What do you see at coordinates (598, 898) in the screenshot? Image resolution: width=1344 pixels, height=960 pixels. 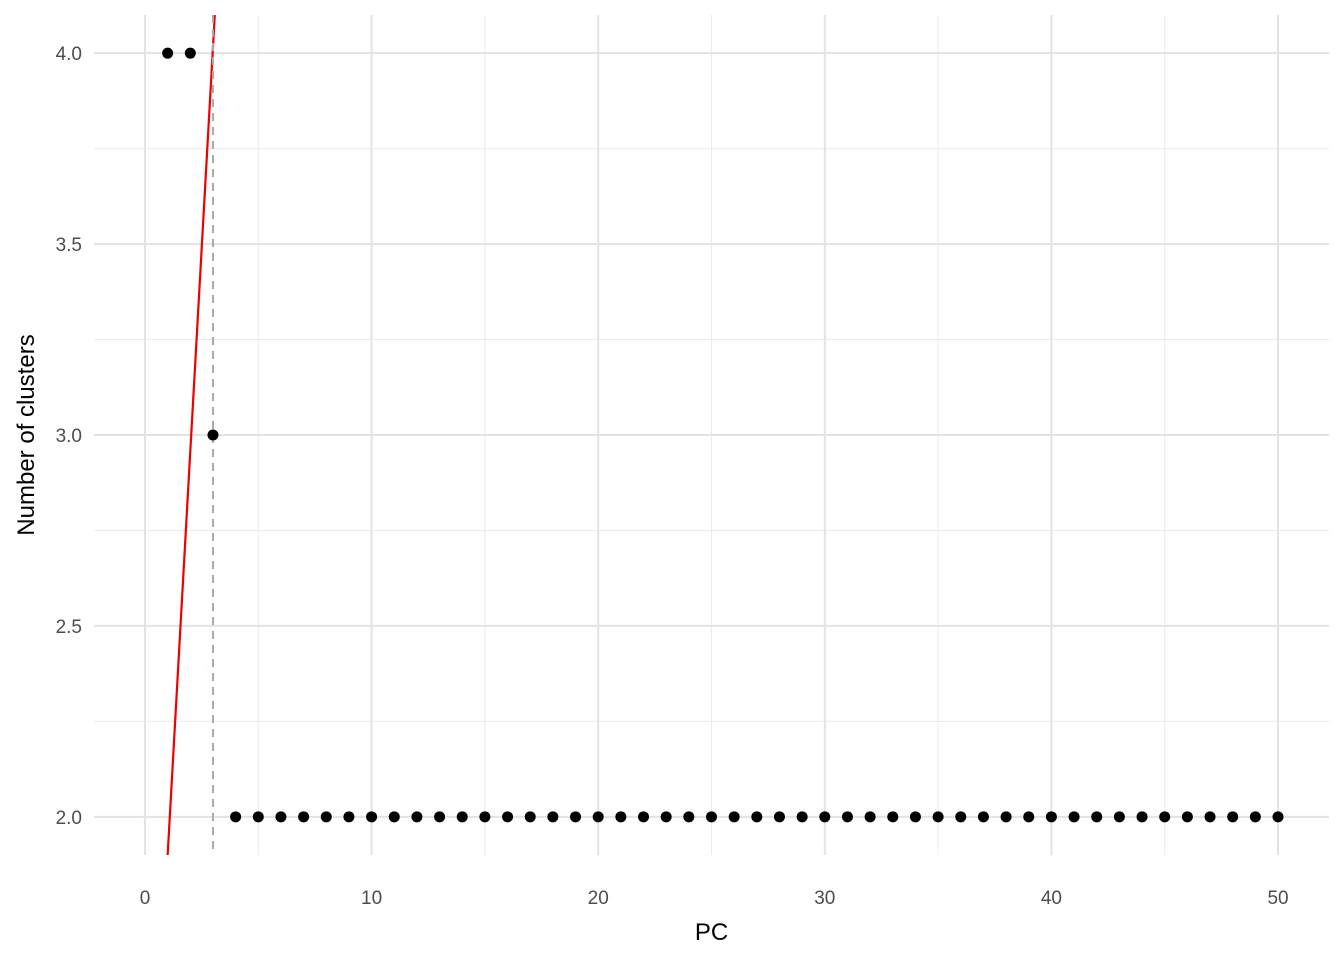 I see `x-tick-label: 20` at bounding box center [598, 898].